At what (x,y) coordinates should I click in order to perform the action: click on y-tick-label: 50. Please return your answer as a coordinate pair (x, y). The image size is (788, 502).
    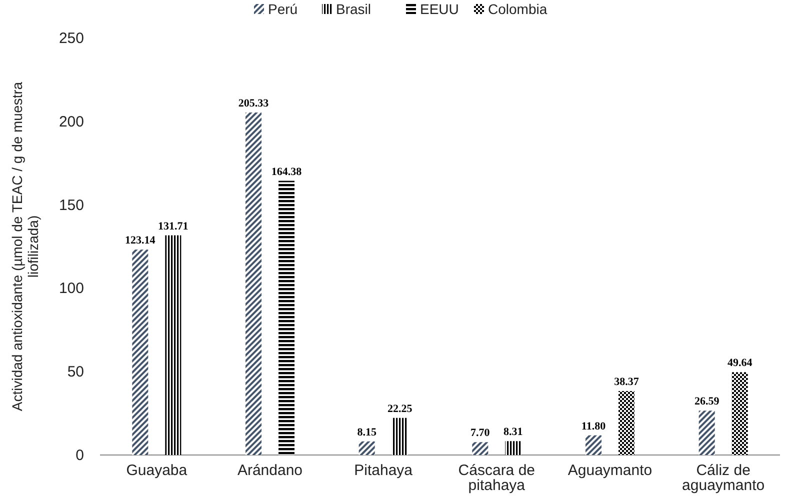
    Looking at the image, I should click on (75, 372).